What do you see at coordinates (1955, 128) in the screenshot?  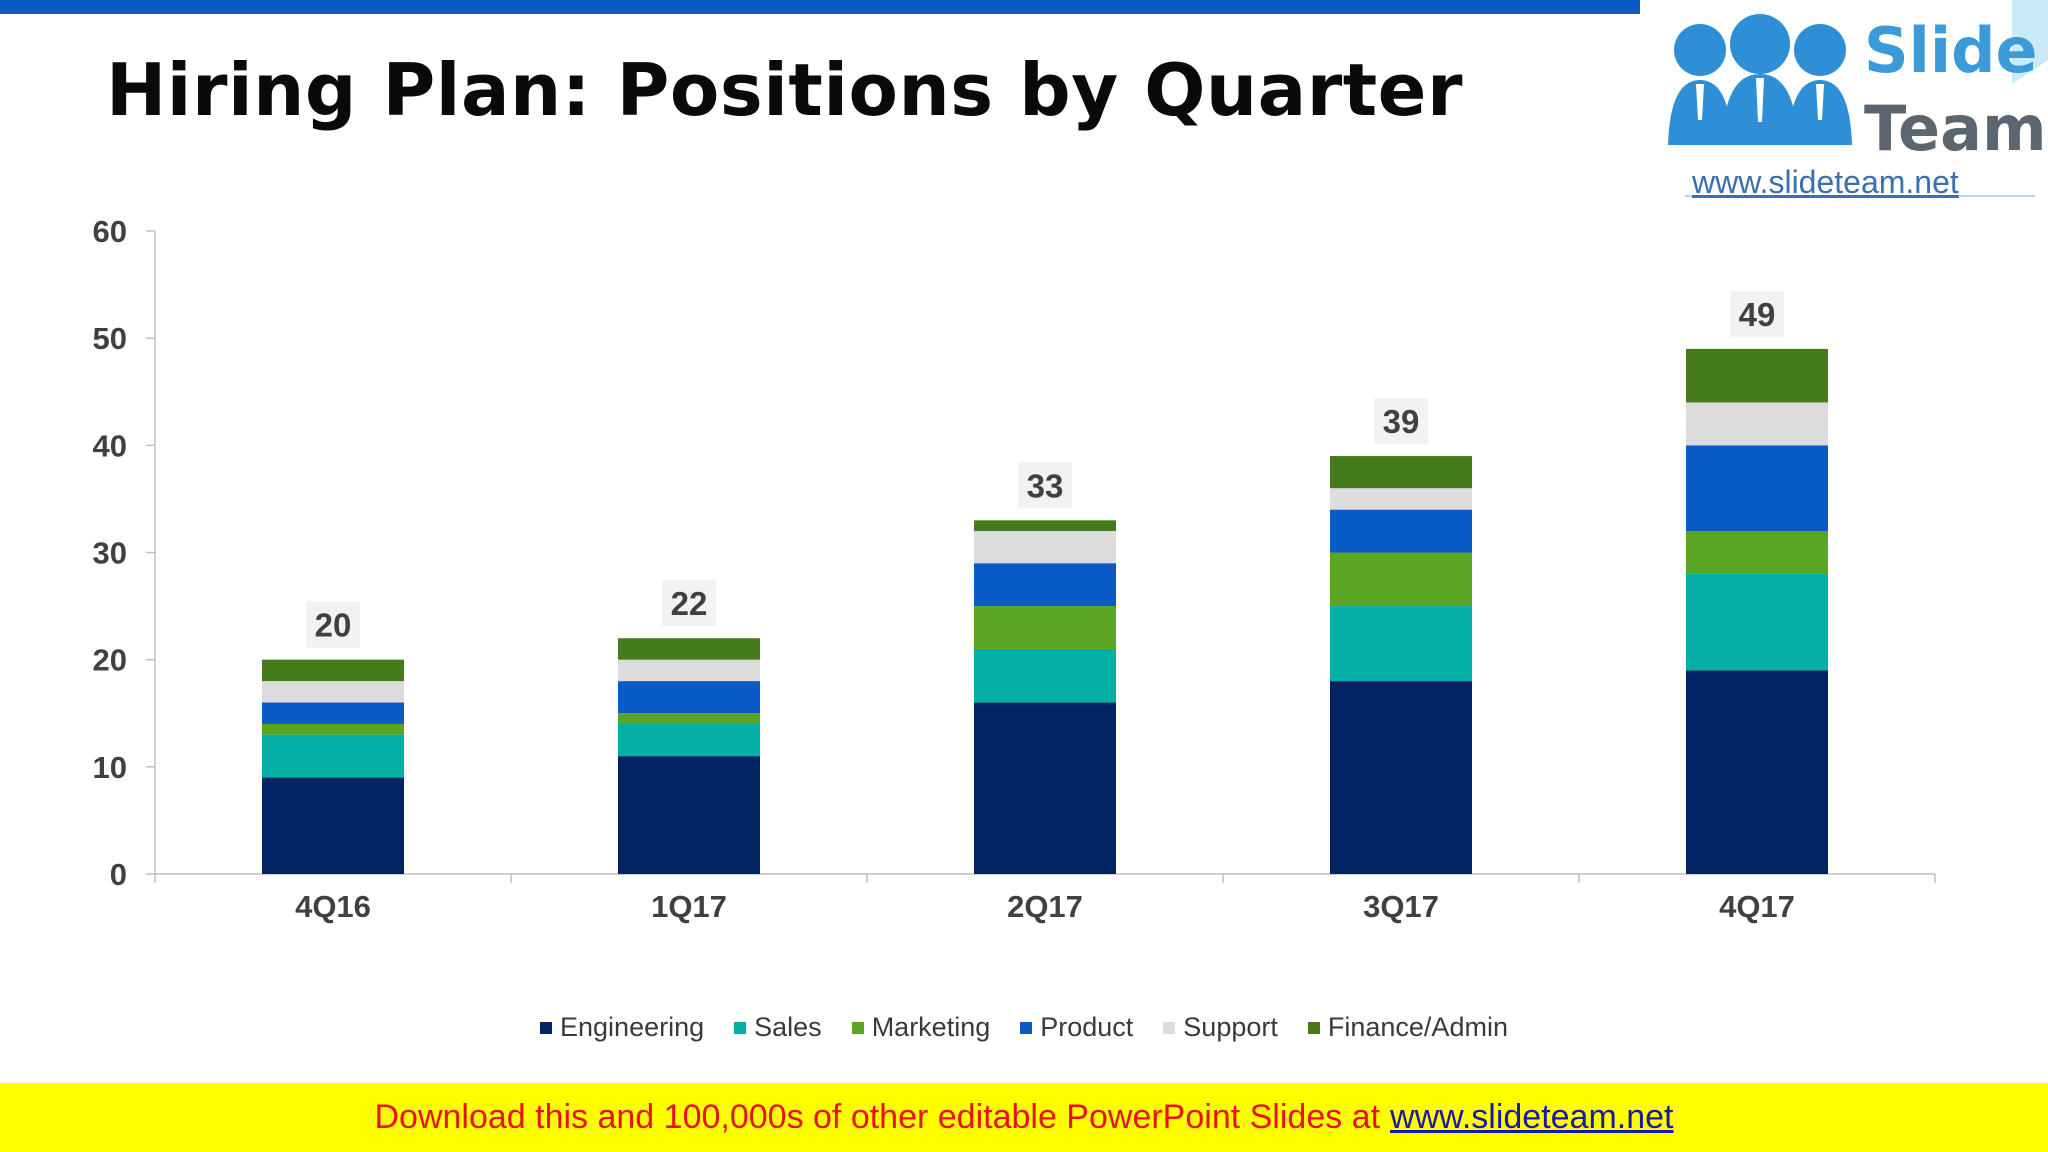 I see `logo-word-team: Team` at bounding box center [1955, 128].